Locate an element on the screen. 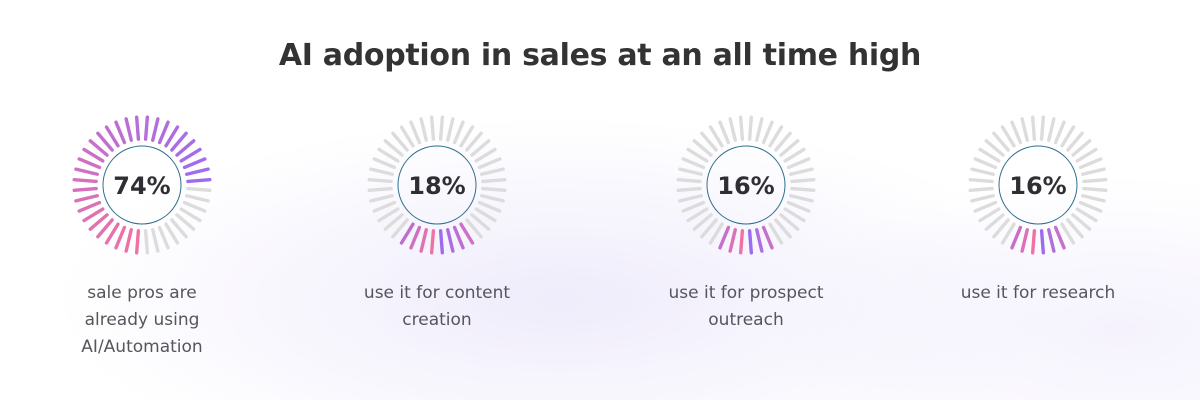 Image resolution: width=1200 pixels, height=400 pixels. caption: use it for research is located at coordinates (1038, 293).